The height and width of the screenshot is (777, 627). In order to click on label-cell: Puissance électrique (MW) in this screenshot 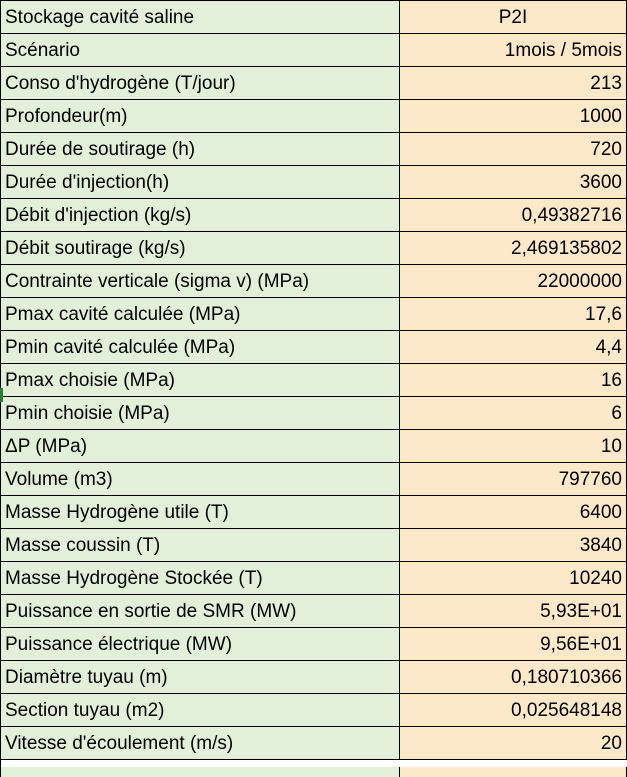, I will do `click(200, 644)`.